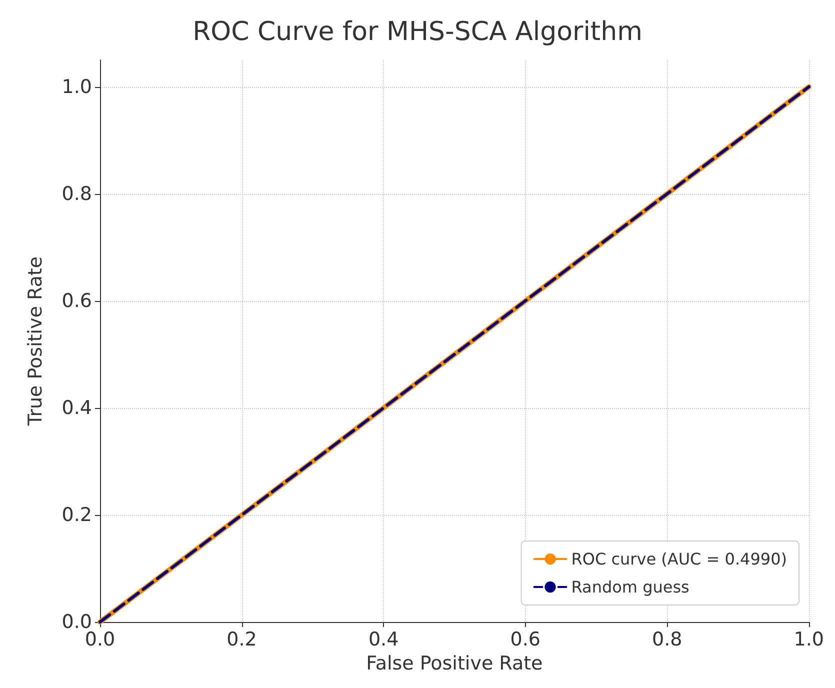 The image size is (835, 688). I want to click on y-tick-label: 0.8, so click(77, 193).